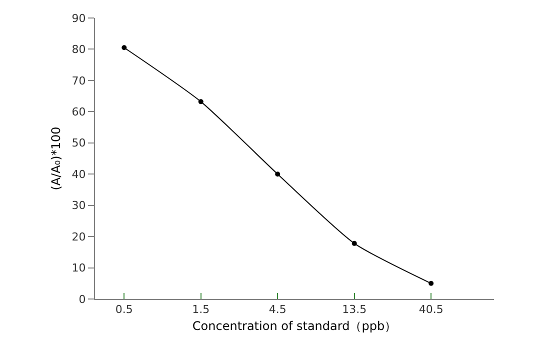 The width and height of the screenshot is (549, 344). What do you see at coordinates (56, 158) in the screenshot?
I see `y-axis-title: (A/A₀)*100` at bounding box center [56, 158].